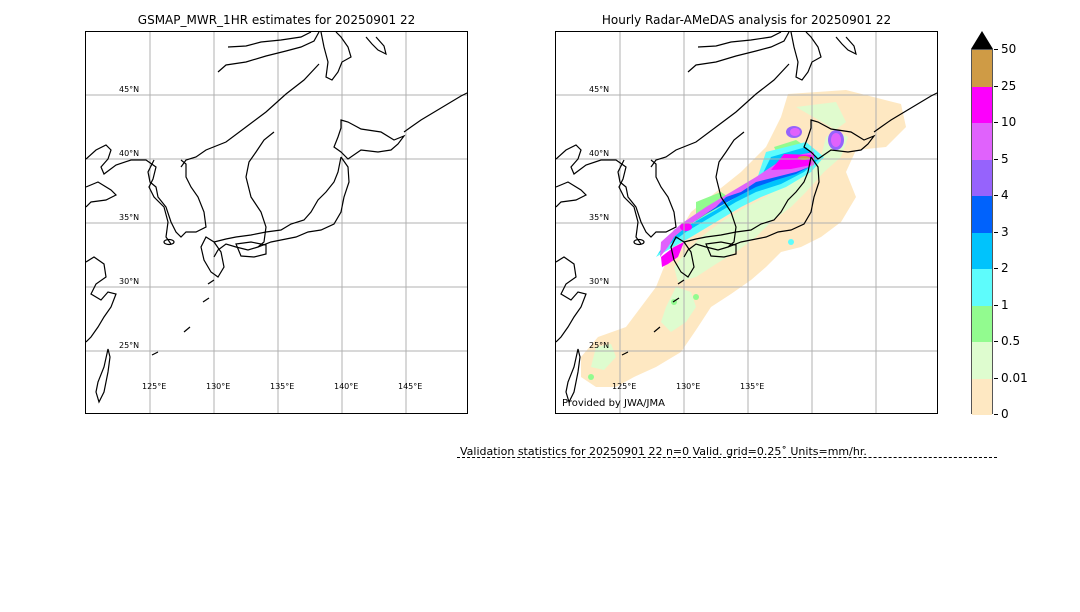 The height and width of the screenshot is (612, 1080). I want to click on colorbar-label-4: 4, so click(1005, 195).